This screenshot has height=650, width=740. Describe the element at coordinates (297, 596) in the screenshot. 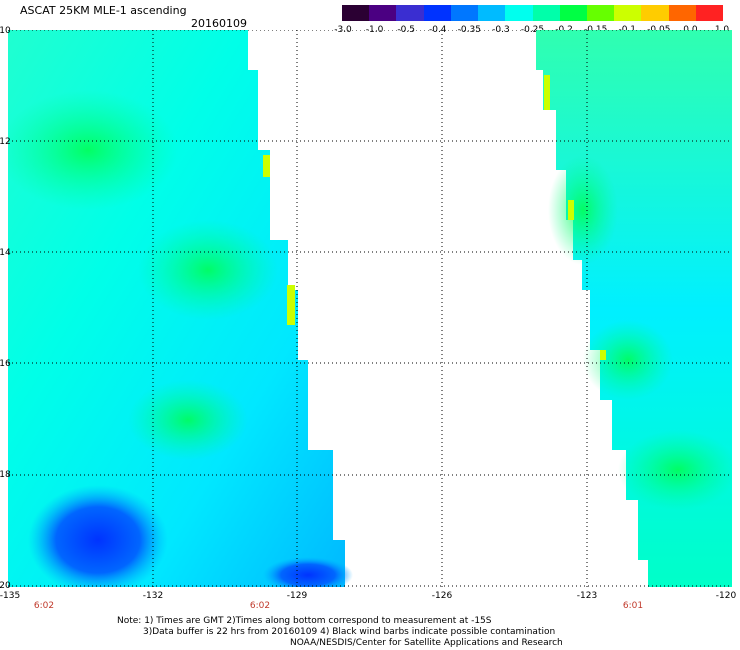

I see `lon-label: -129` at that location.